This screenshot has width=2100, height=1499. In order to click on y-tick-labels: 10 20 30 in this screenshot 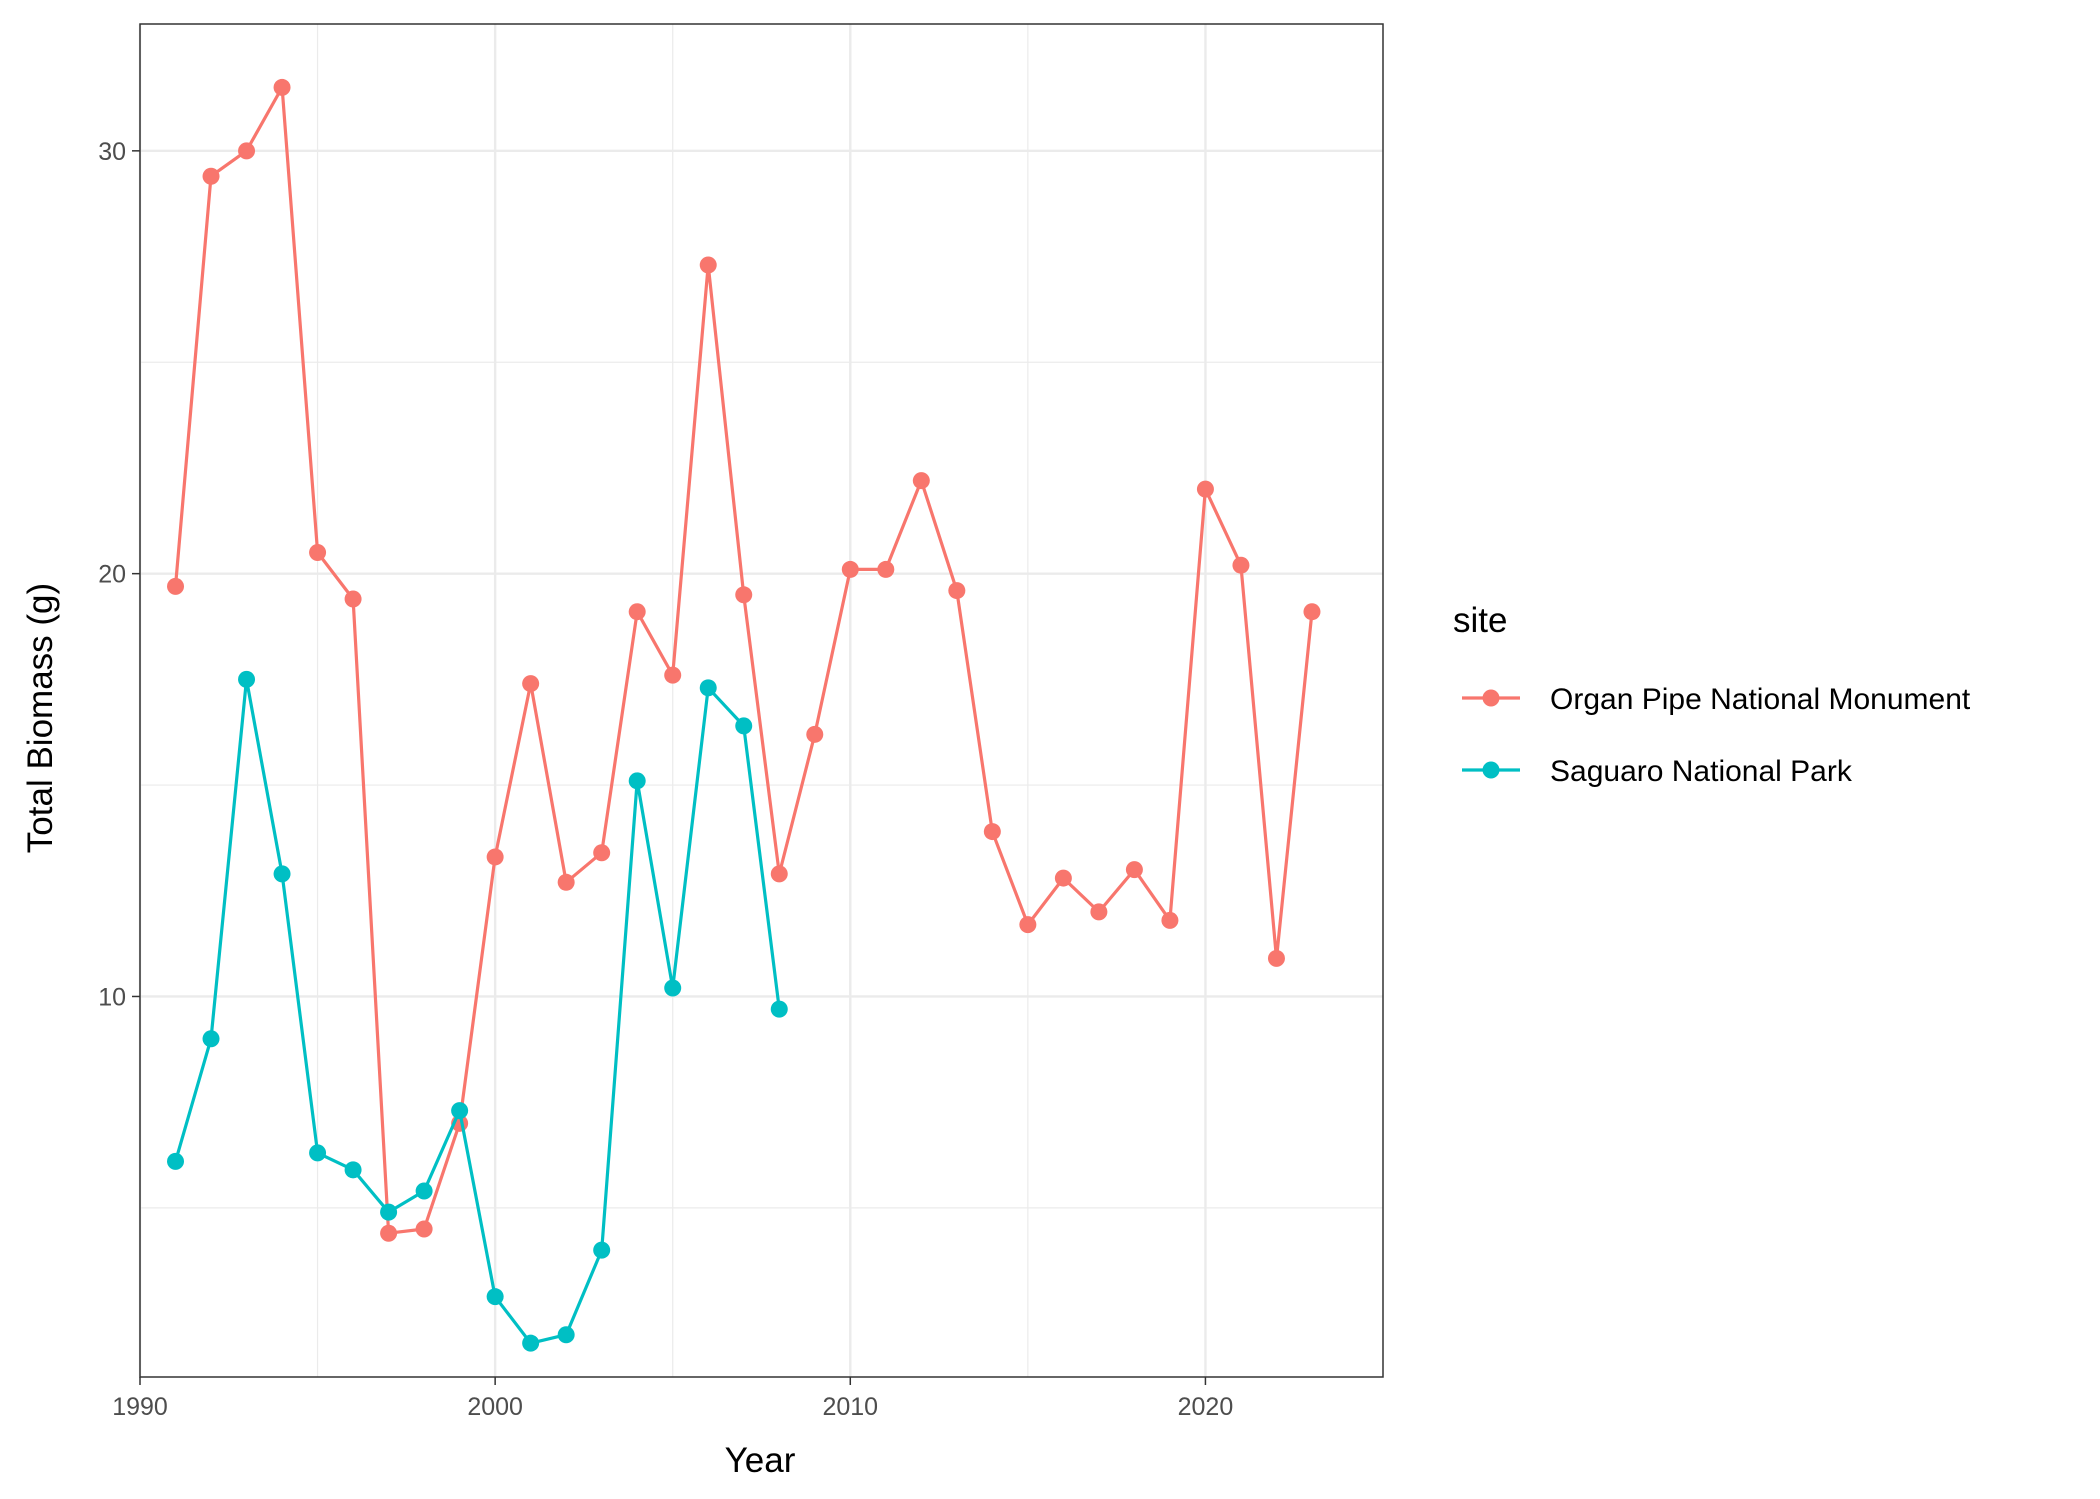, I will do `click(112, 575)`.